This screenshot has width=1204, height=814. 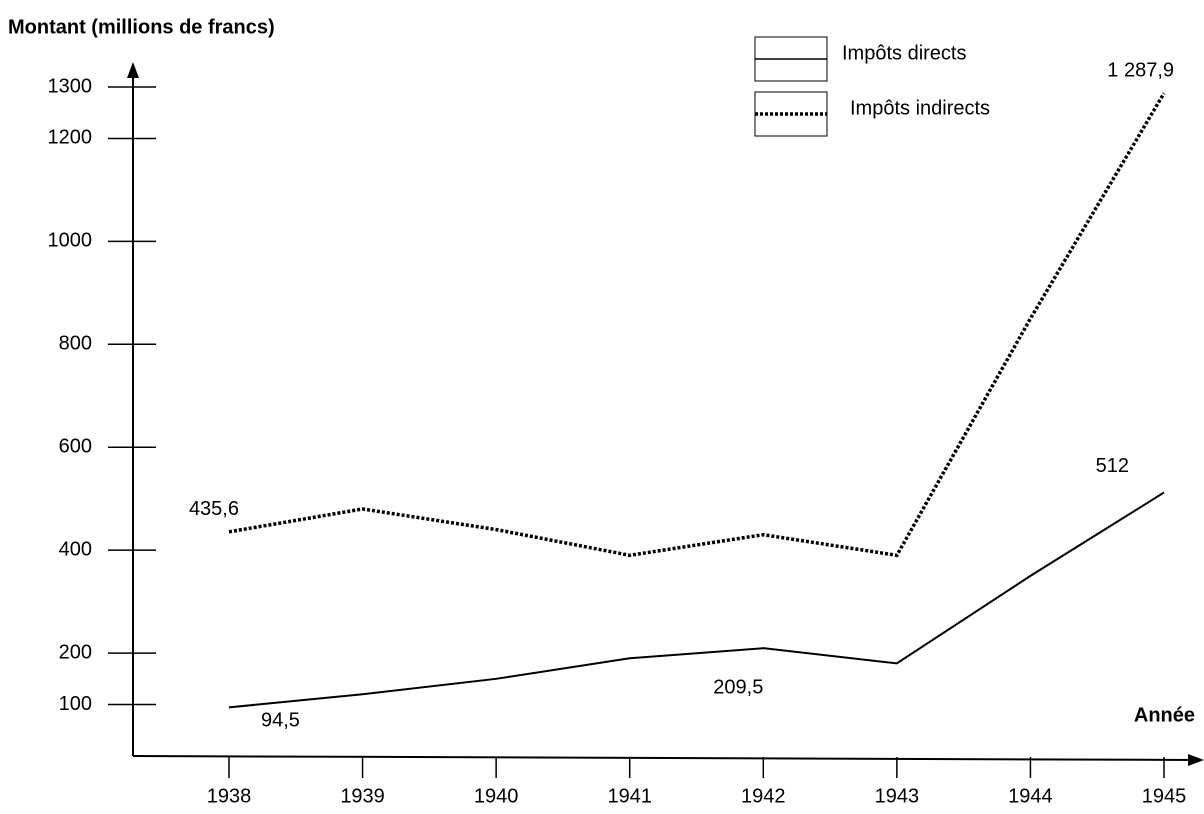 What do you see at coordinates (75, 447) in the screenshot?
I see `y-tick-label: 600` at bounding box center [75, 447].